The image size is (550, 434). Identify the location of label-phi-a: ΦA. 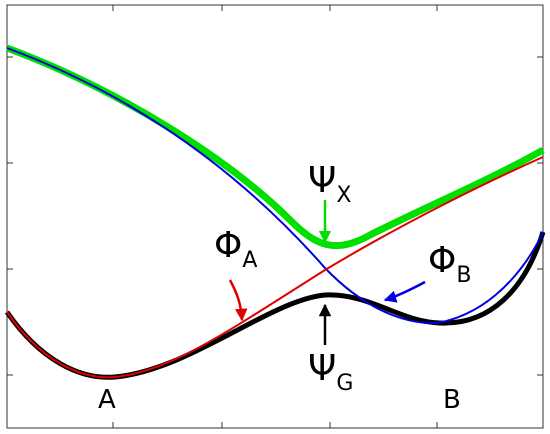
(235, 249).